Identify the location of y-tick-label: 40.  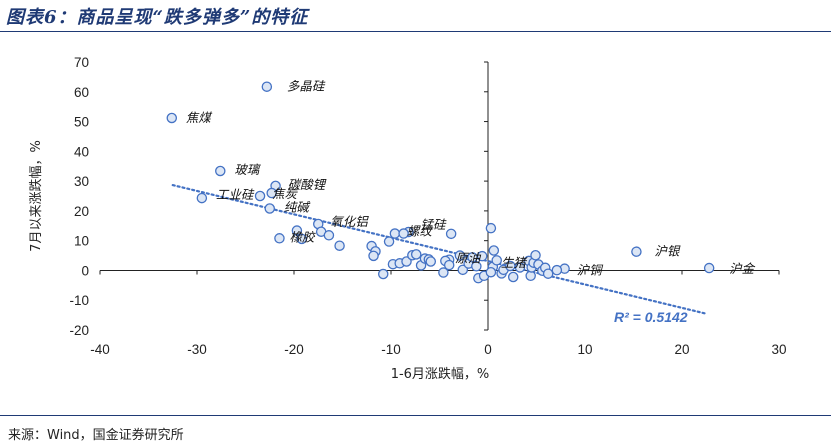
(81, 151).